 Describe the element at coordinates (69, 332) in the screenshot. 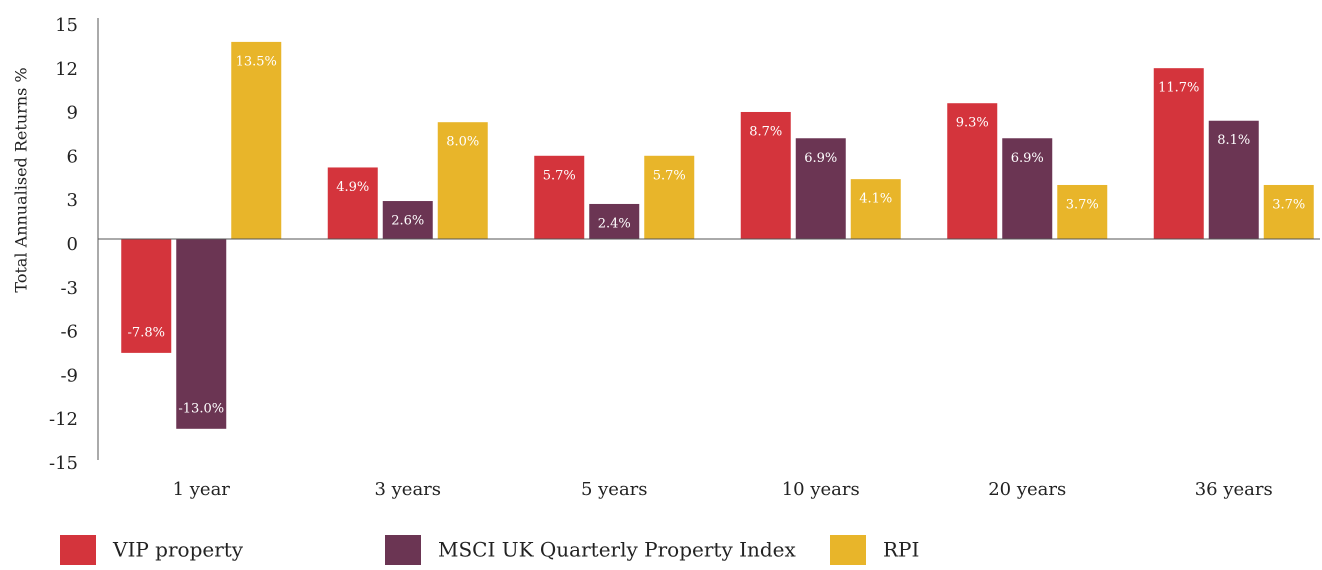

I see `y-tick-label: -6` at that location.